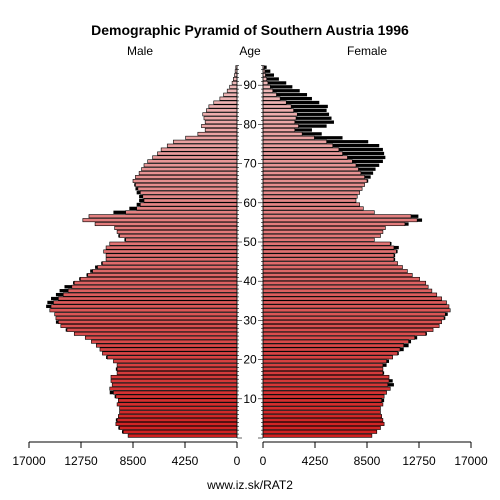 Image resolution: width=500 pixels, height=500 pixels. What do you see at coordinates (250, 320) in the screenshot?
I see `age-tick-label-30: 30` at bounding box center [250, 320].